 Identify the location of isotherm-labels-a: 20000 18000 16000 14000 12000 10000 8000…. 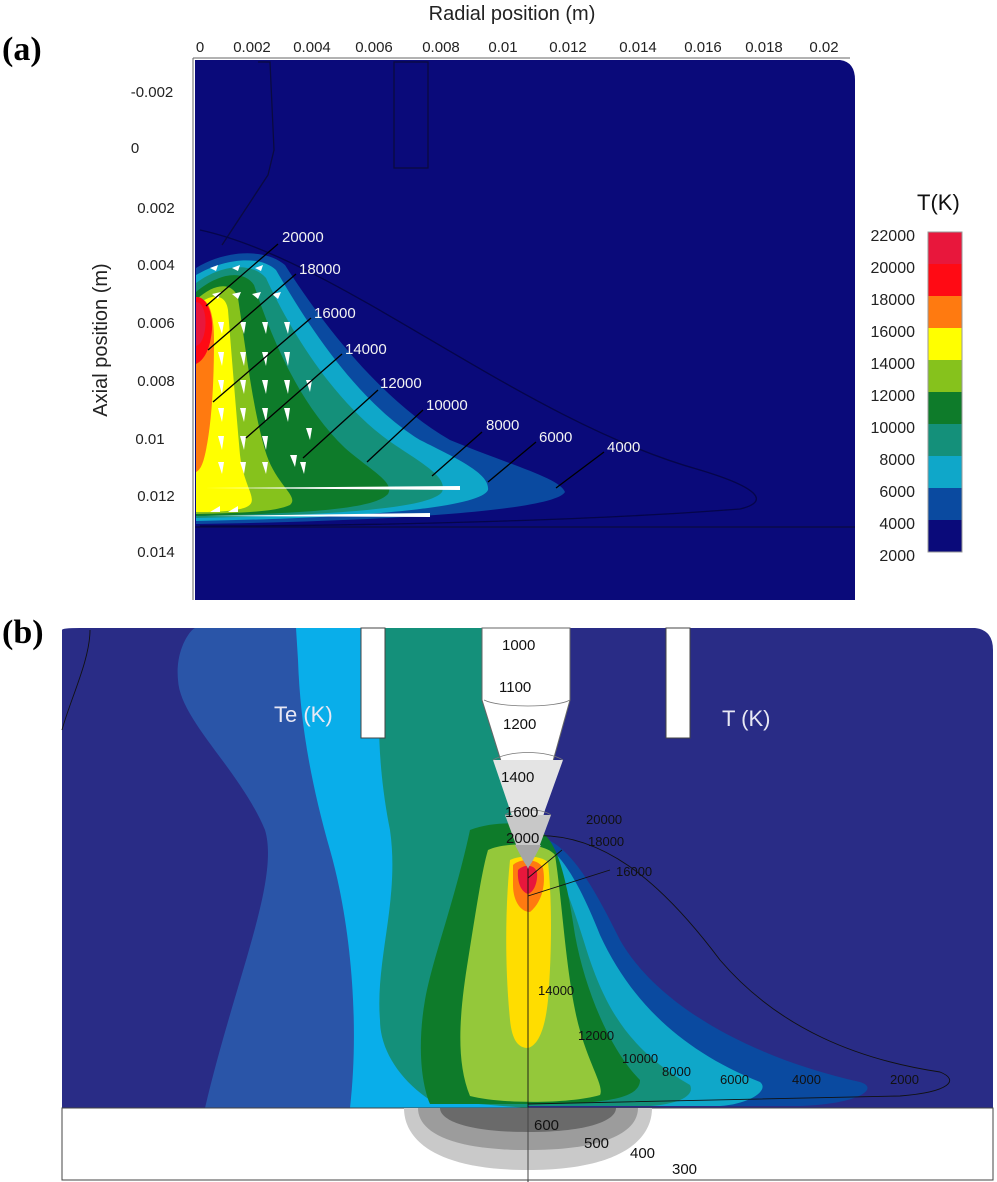
(461, 342).